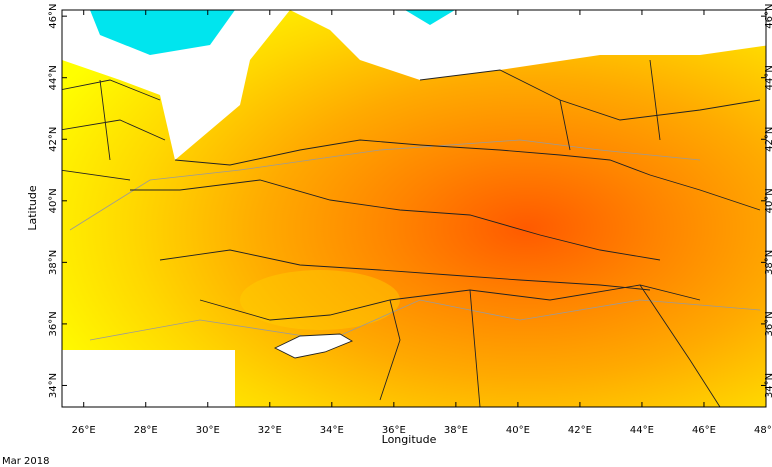 The image size is (772, 467). What do you see at coordinates (763, 430) in the screenshot?
I see `x-tick-label: 48°E` at bounding box center [763, 430].